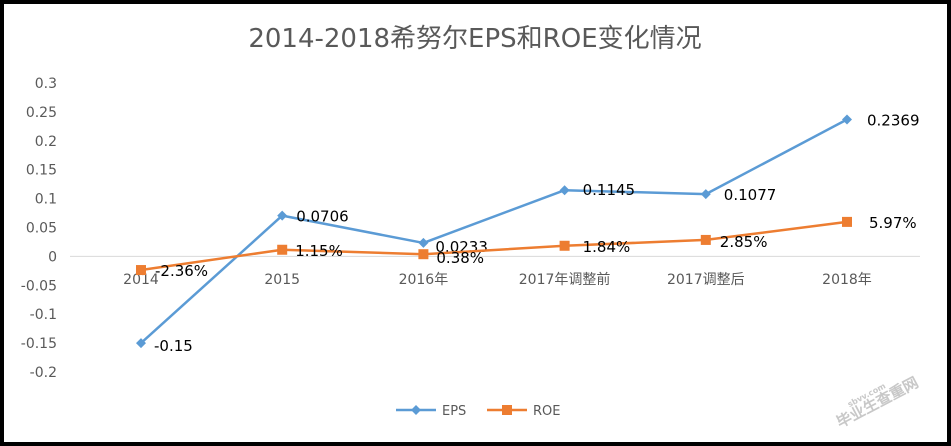 The height and width of the screenshot is (446, 951). What do you see at coordinates (607, 247) in the screenshot?
I see `data-label: 1.84%` at bounding box center [607, 247].